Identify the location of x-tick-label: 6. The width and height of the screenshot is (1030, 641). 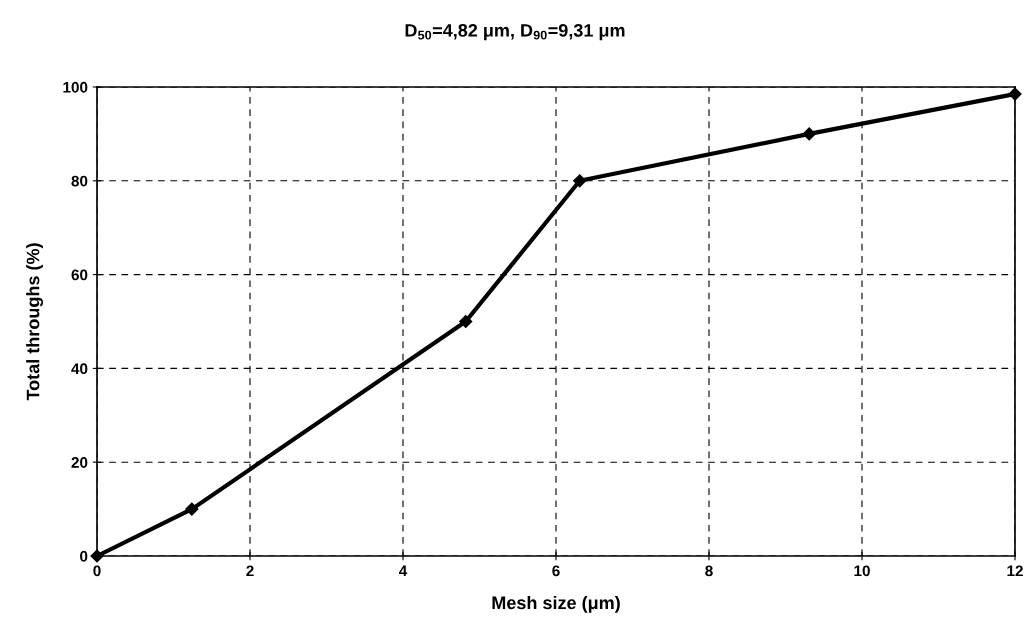
(556, 571).